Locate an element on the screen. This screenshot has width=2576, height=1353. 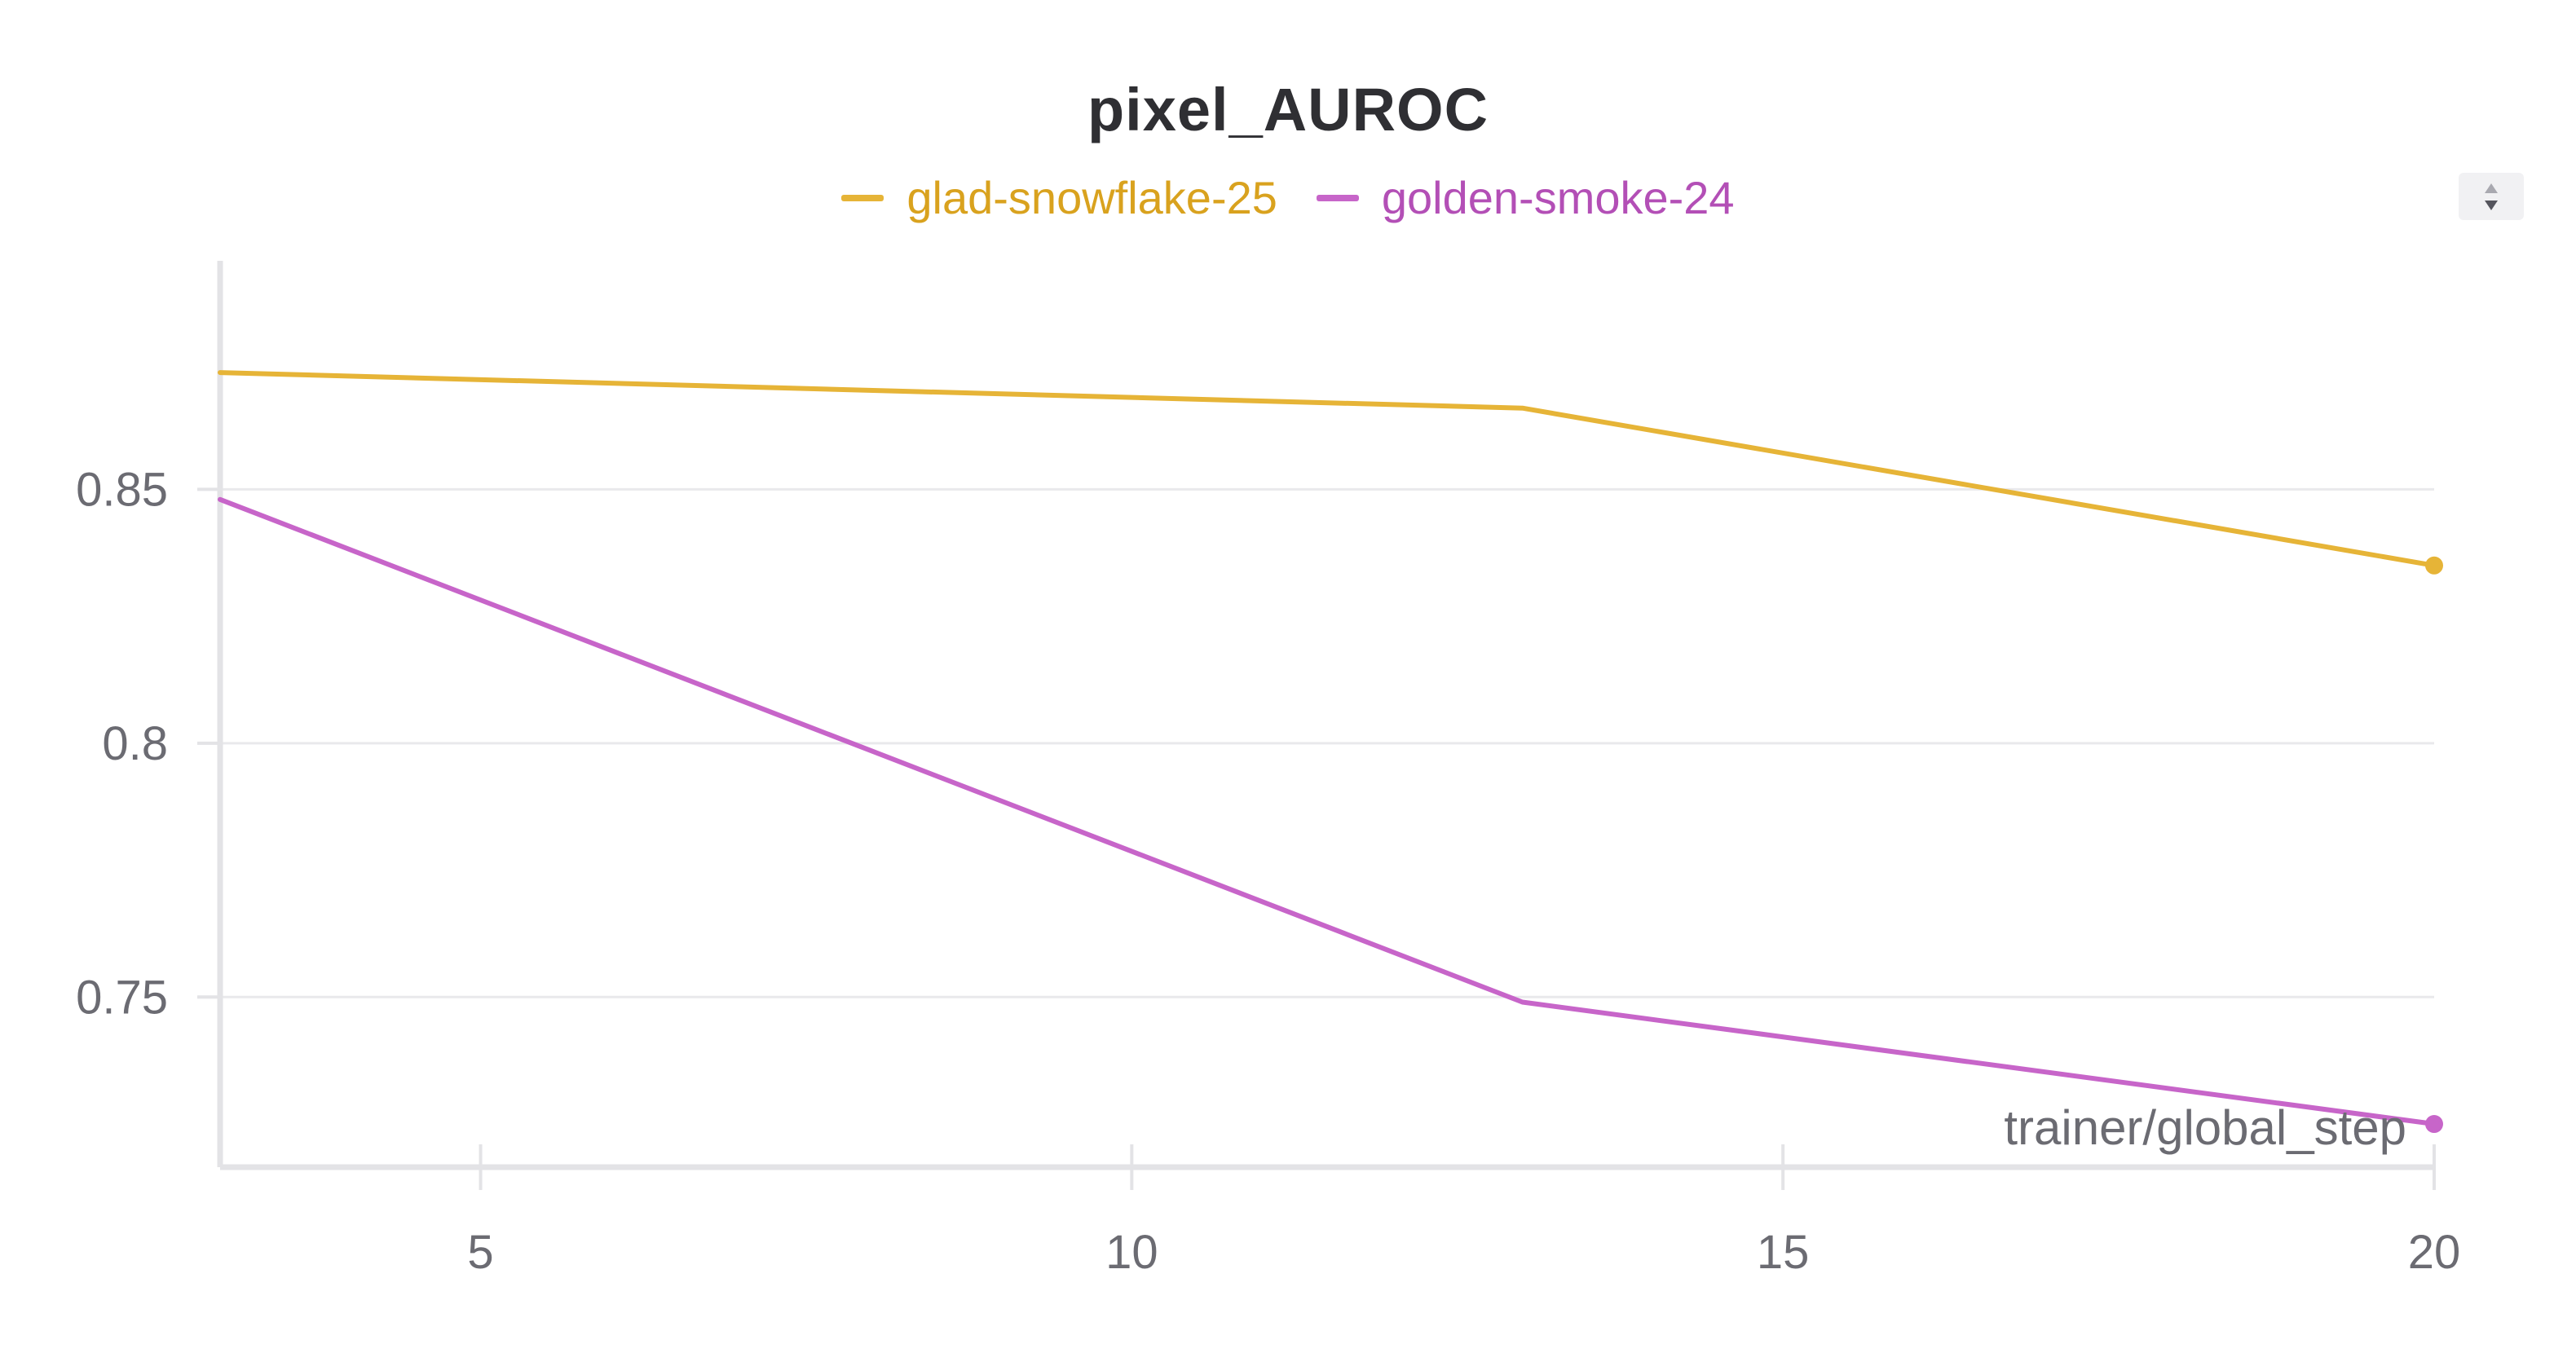
chart-title: pixel_AUROC is located at coordinates (1288, 109).